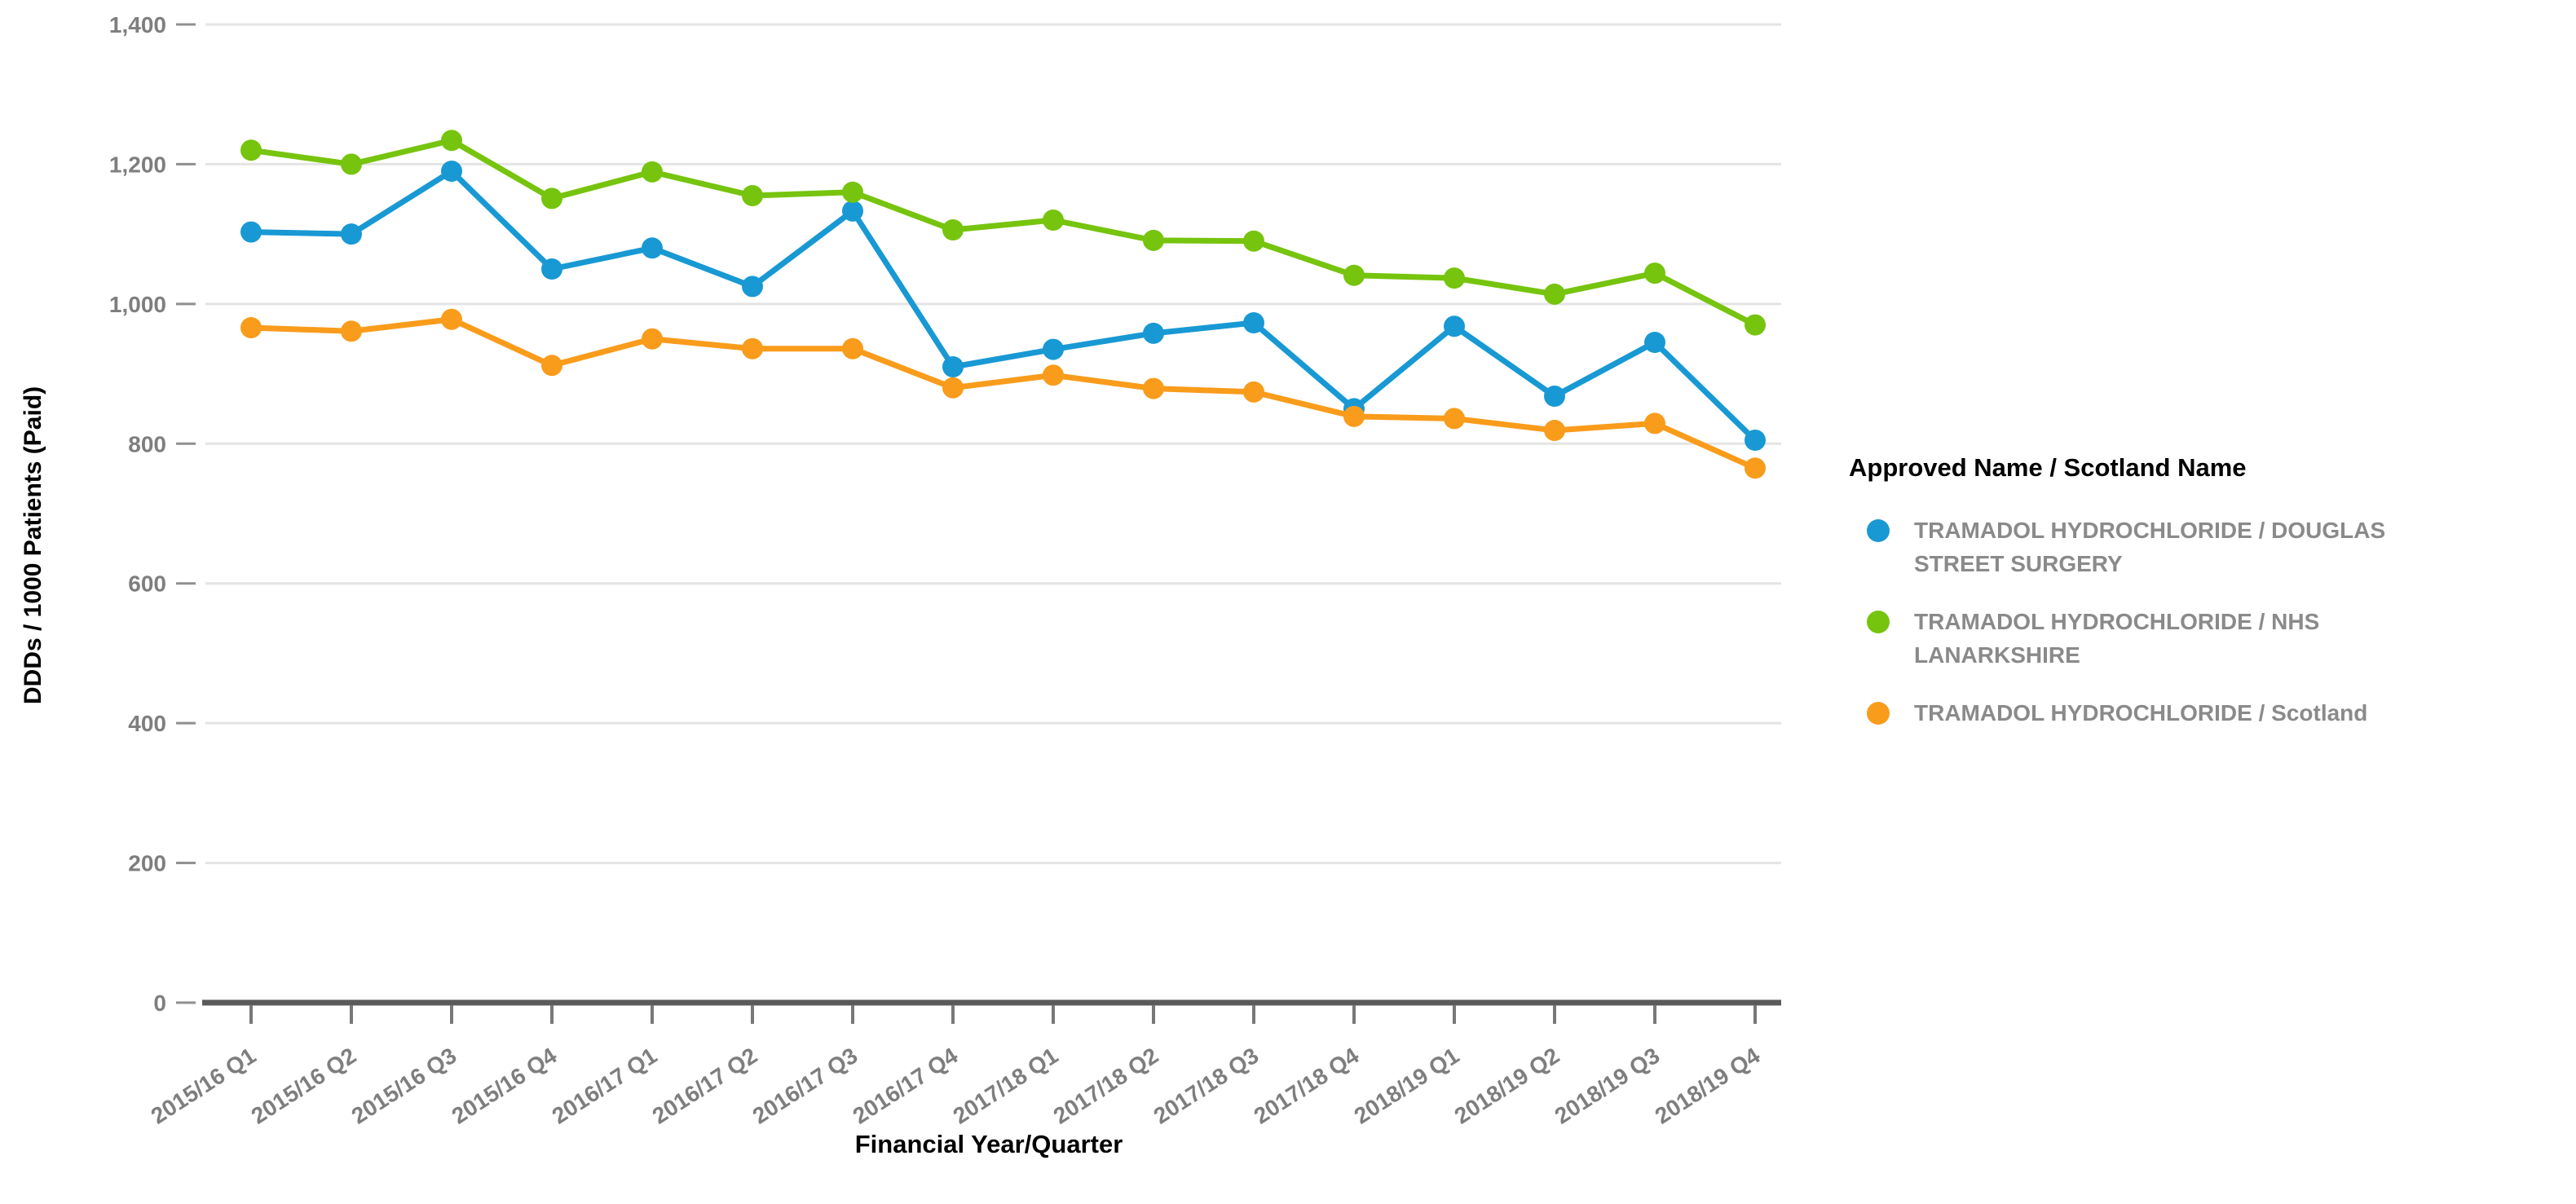  Describe the element at coordinates (505, 1086) in the screenshot. I see `x-tick-label: 2015/16 Q4` at that location.